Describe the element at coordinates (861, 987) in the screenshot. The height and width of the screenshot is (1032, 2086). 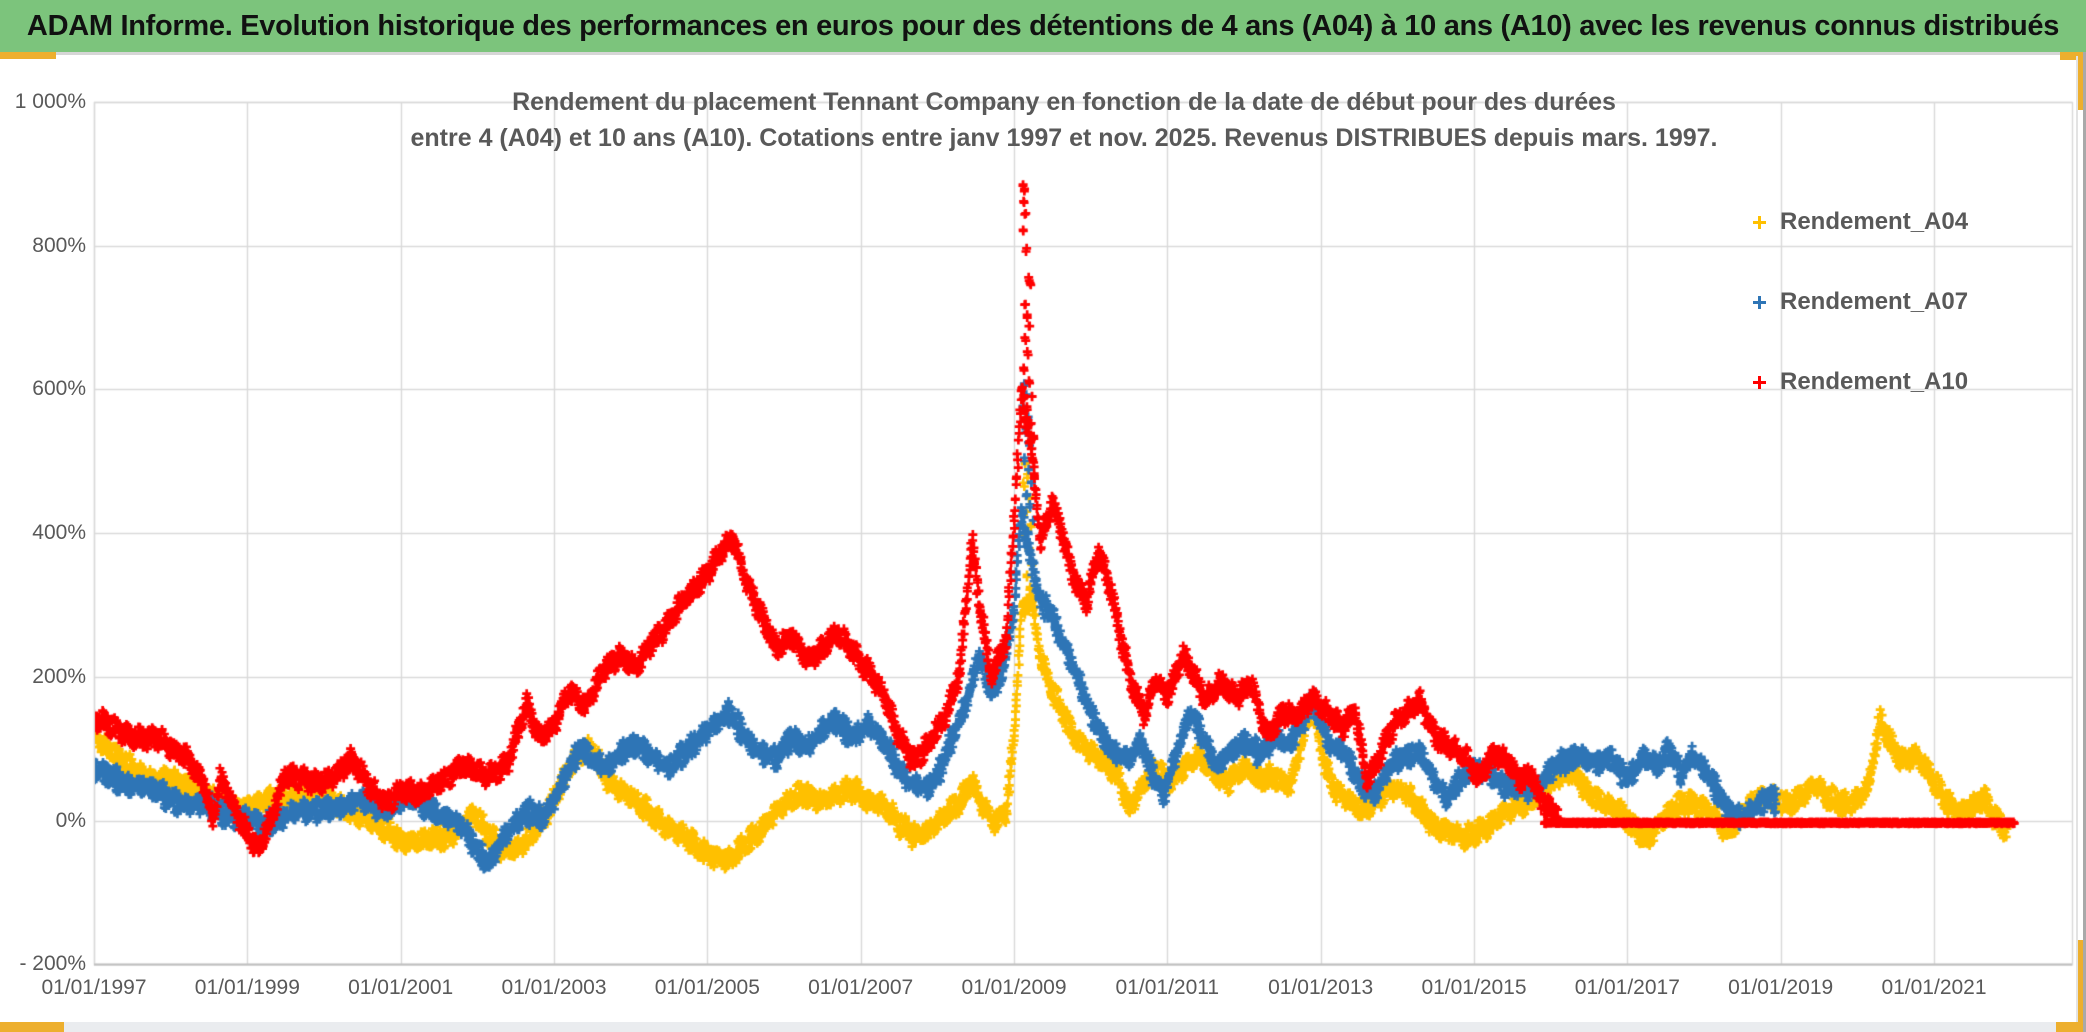
I see `x-axis-tick-label: 01/01/2007` at that location.